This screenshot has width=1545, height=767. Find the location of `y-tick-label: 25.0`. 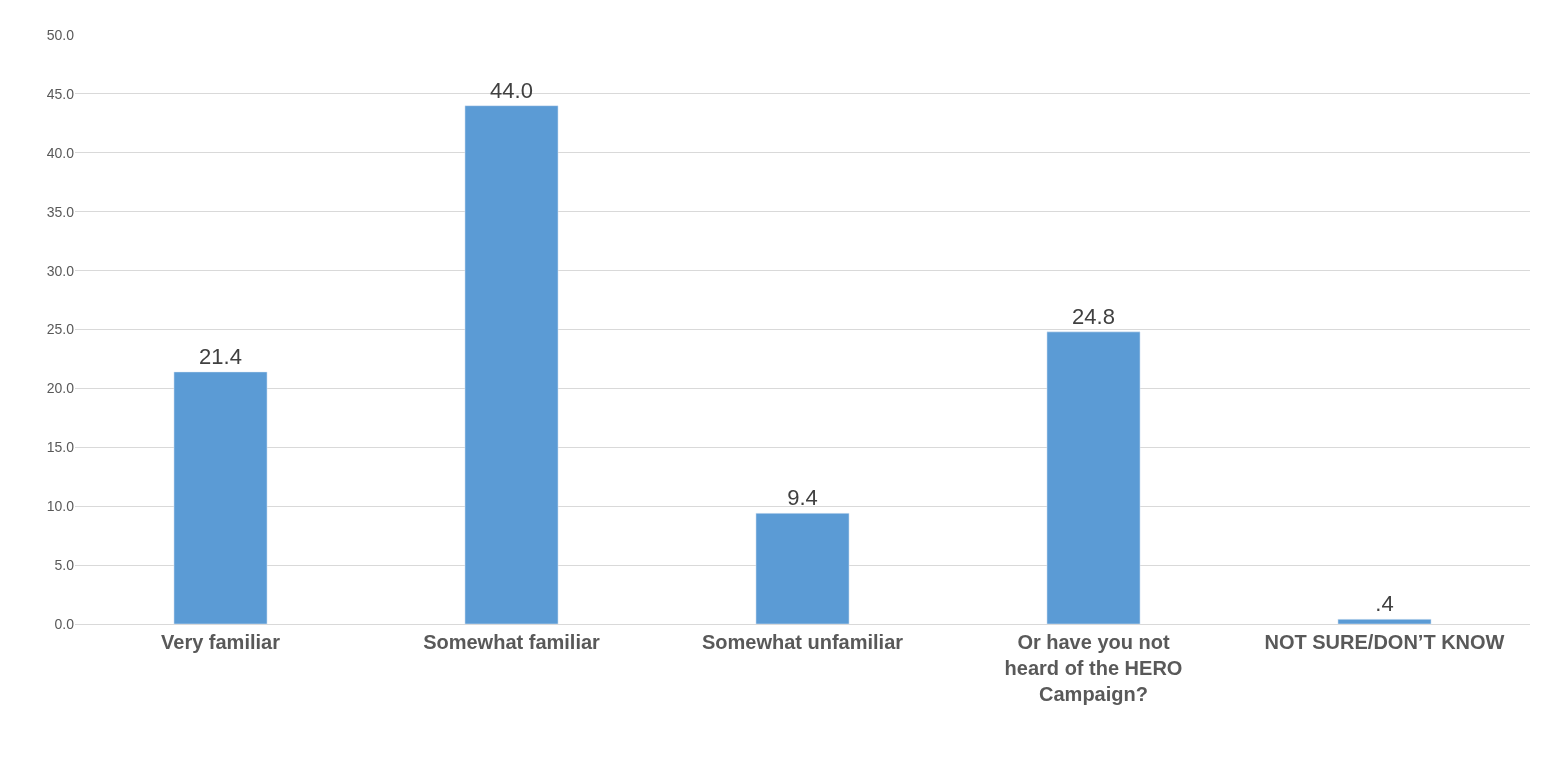

y-tick-label: 25.0 is located at coordinates (60, 329).